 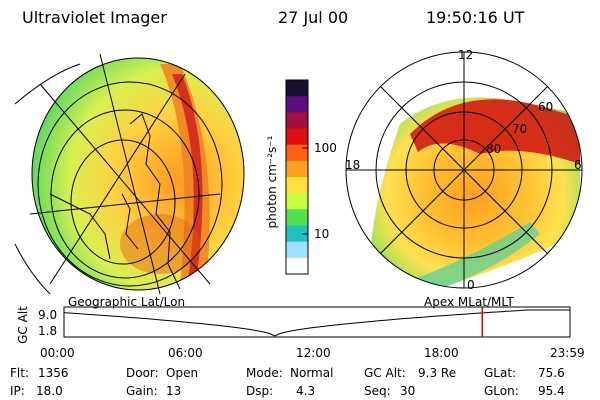 I want to click on colorbar-tick-10: 10, so click(x=322, y=234).